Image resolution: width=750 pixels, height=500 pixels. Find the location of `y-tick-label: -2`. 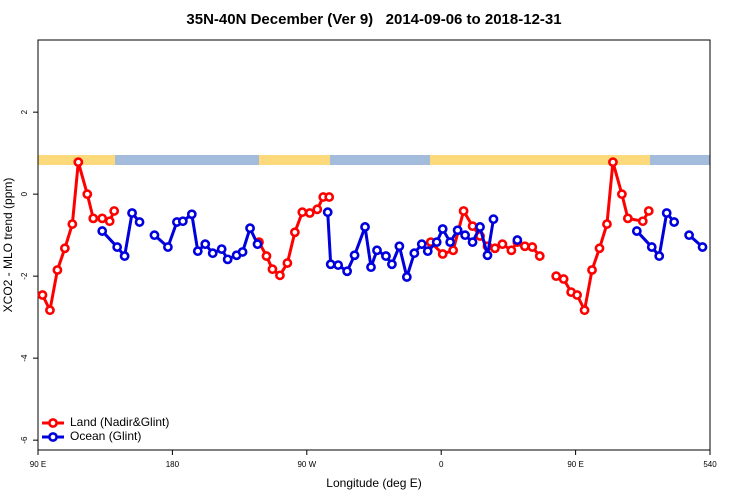

y-tick-label: -2 is located at coordinates (24, 276).